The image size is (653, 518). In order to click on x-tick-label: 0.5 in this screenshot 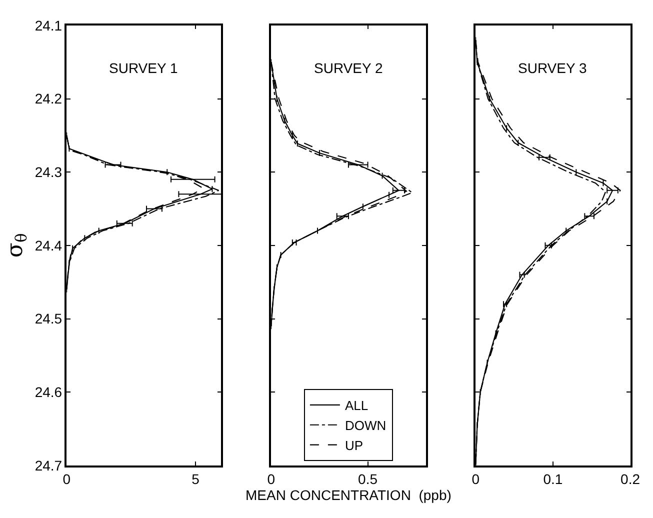, I will do `click(368, 478)`.